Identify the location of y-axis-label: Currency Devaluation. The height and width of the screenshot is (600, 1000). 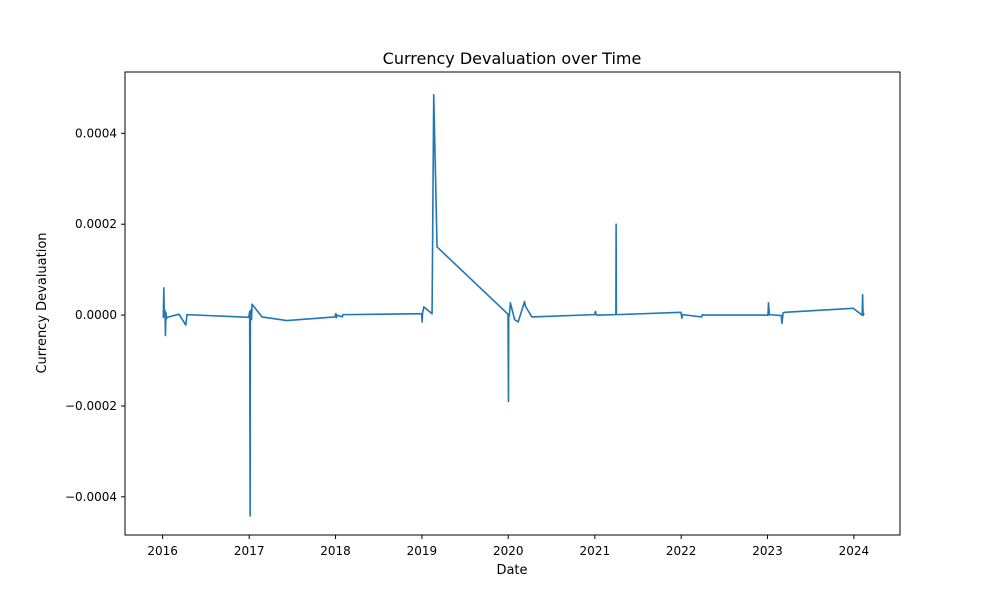
(42, 302).